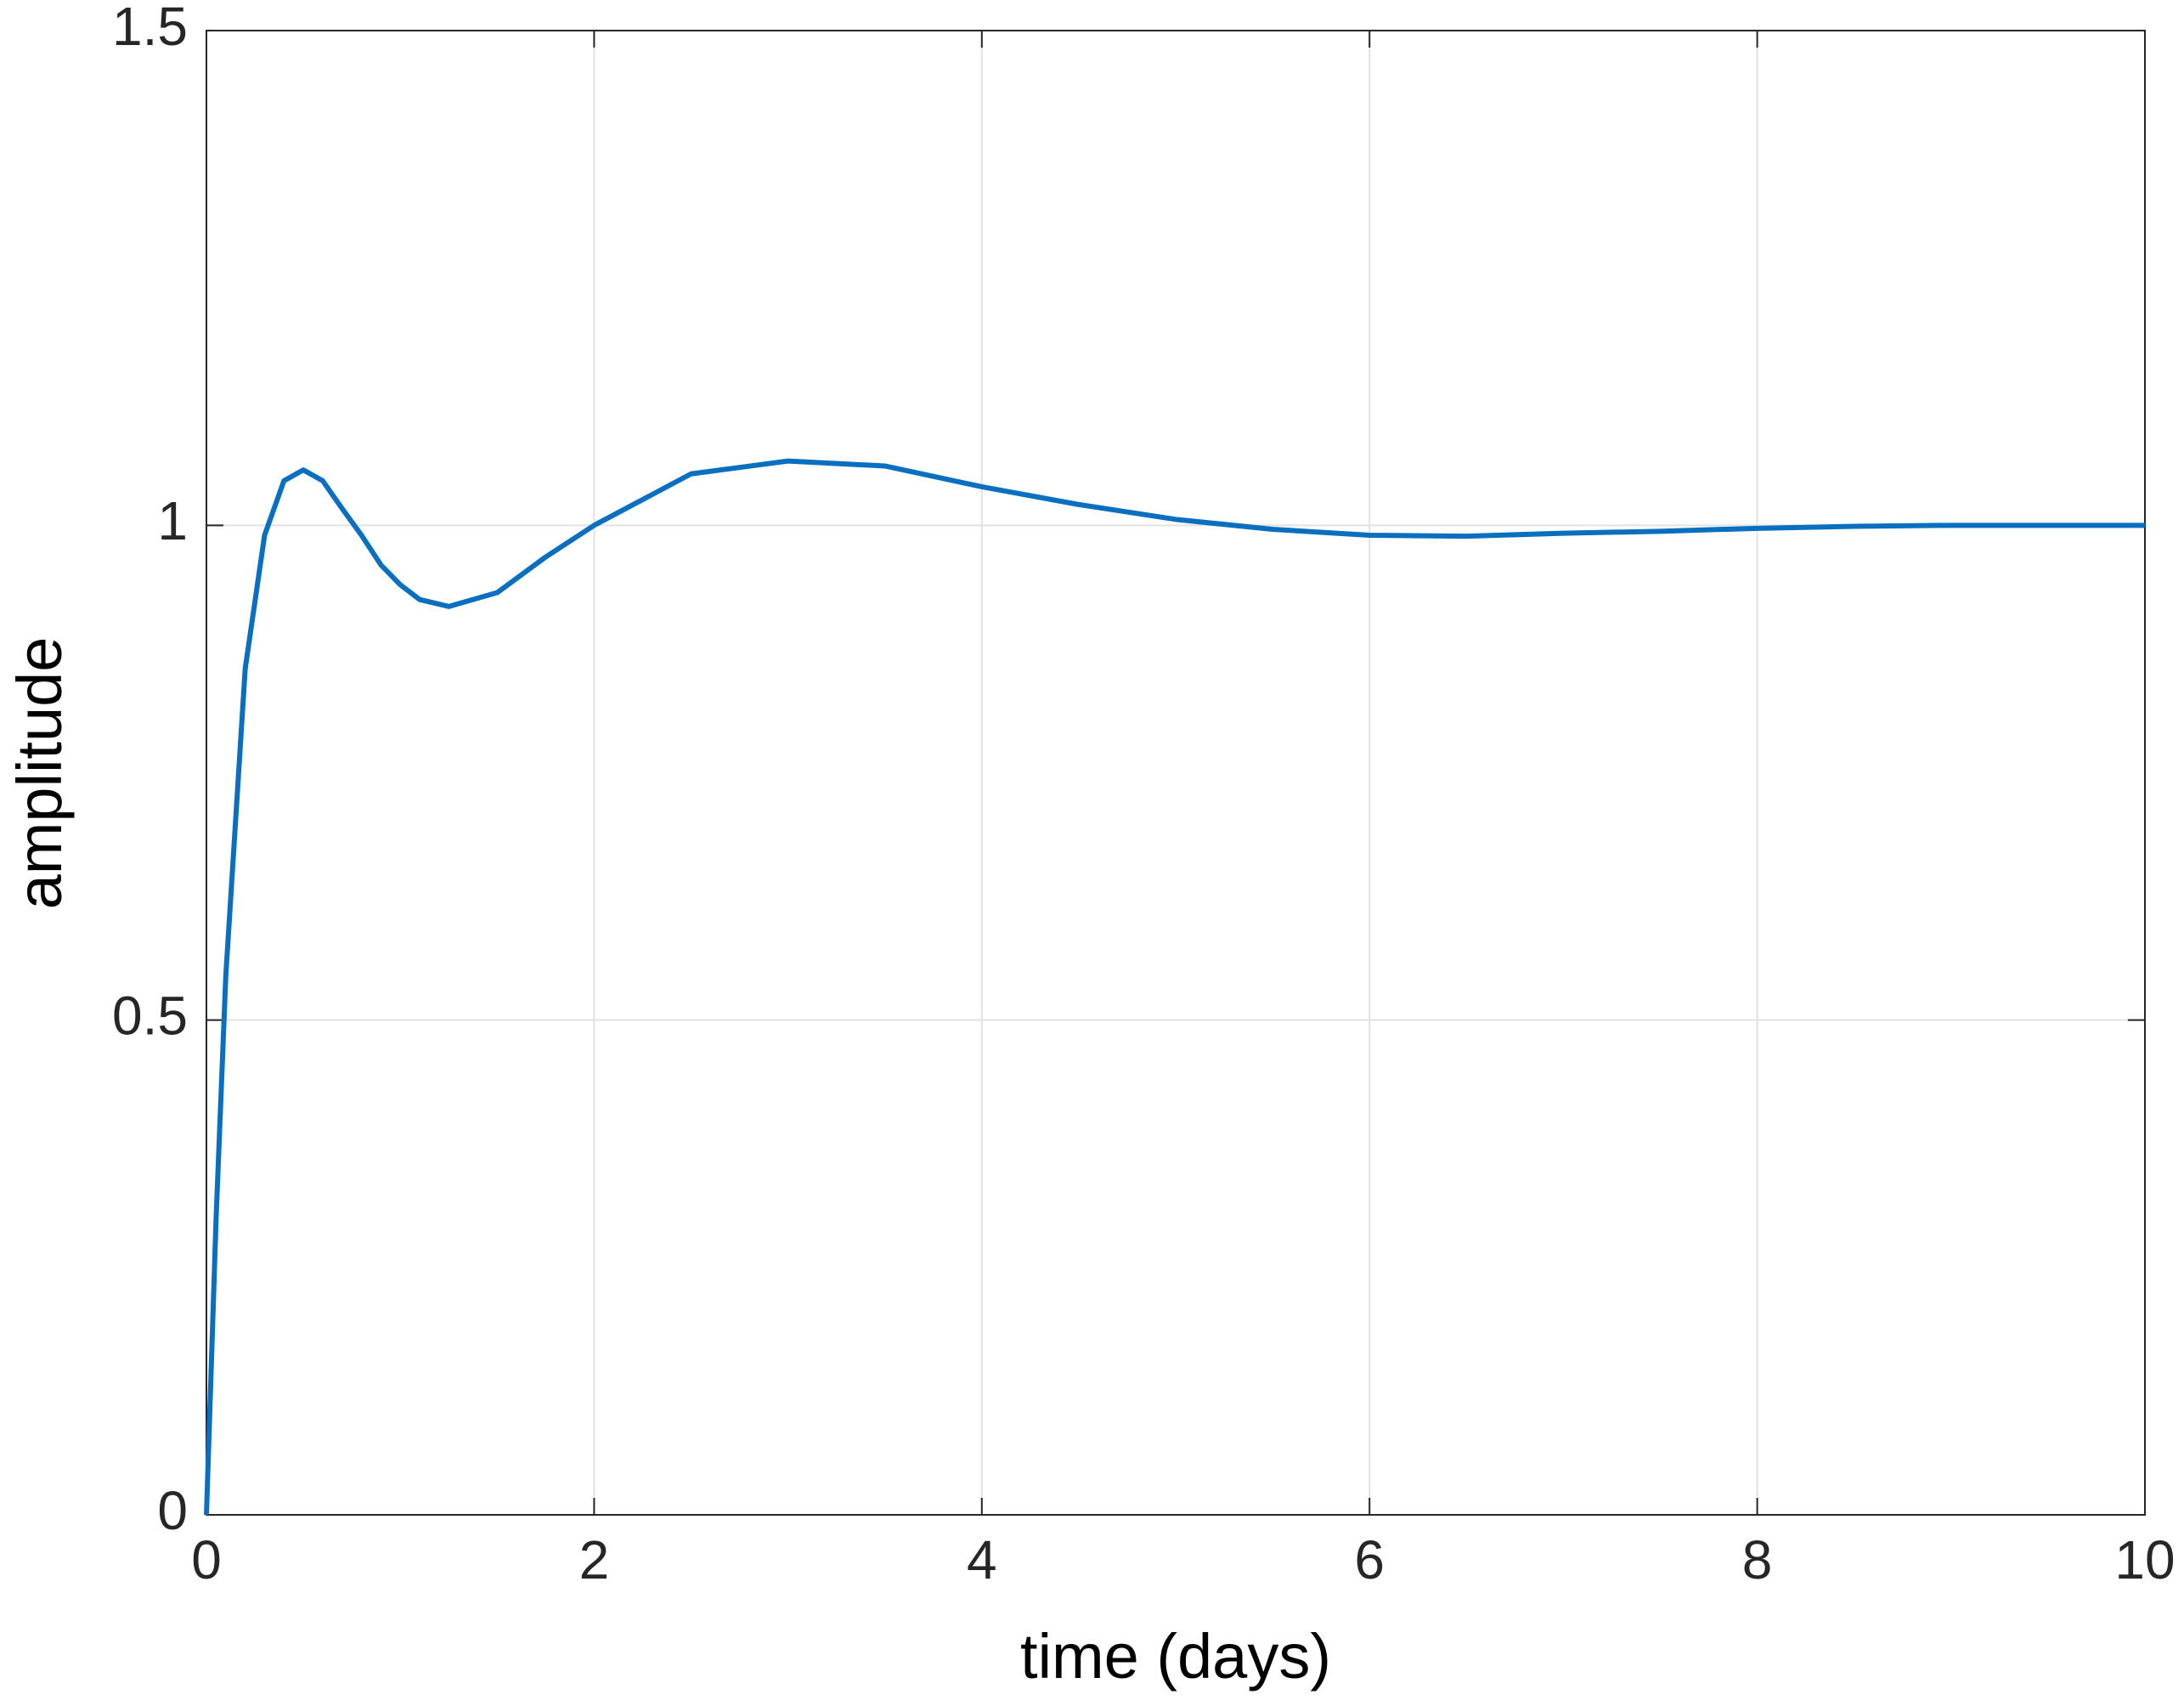 This screenshot has height=1706, width=2184. I want to click on x-tick-label: 0, so click(207, 1560).